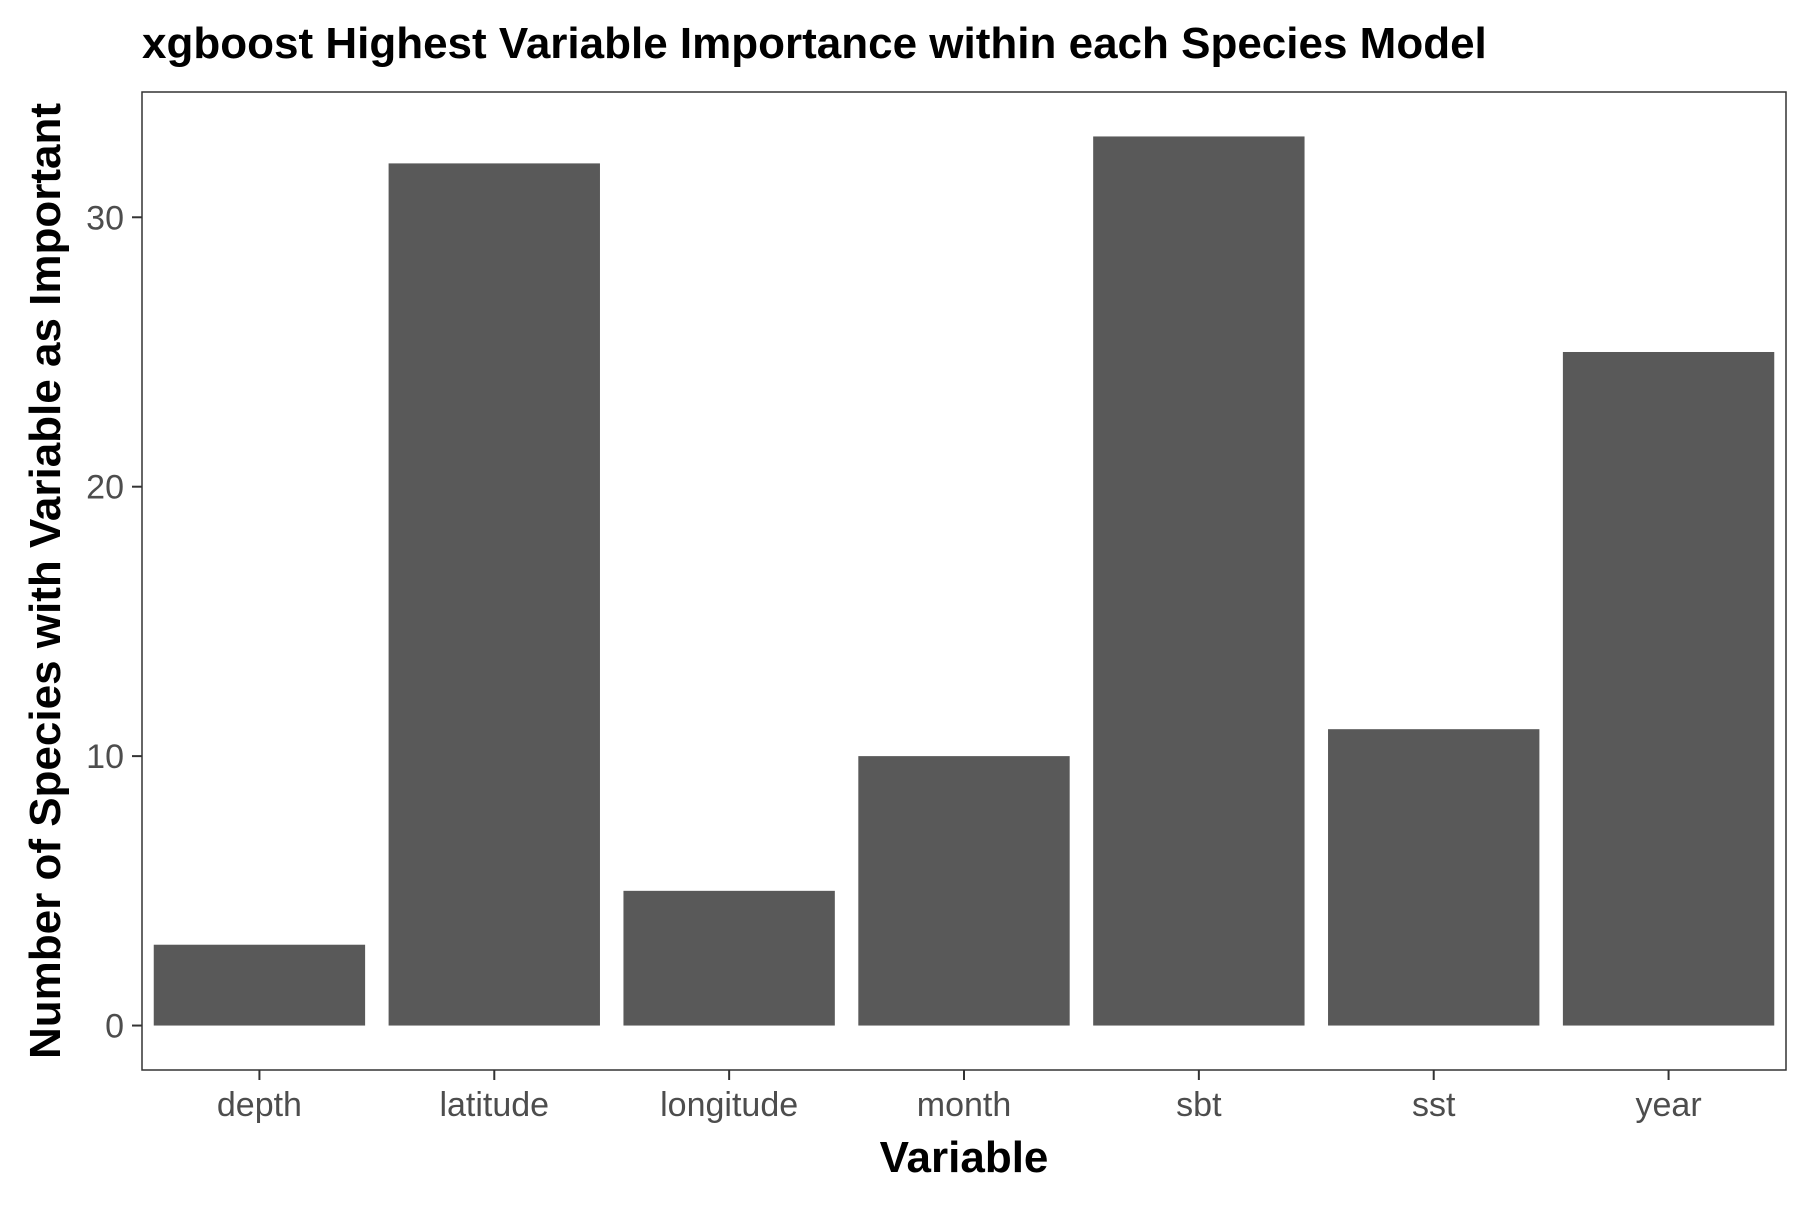 The width and height of the screenshot is (1800, 1205). Describe the element at coordinates (105, 218) in the screenshot. I see `y-tick-label: 30` at that location.